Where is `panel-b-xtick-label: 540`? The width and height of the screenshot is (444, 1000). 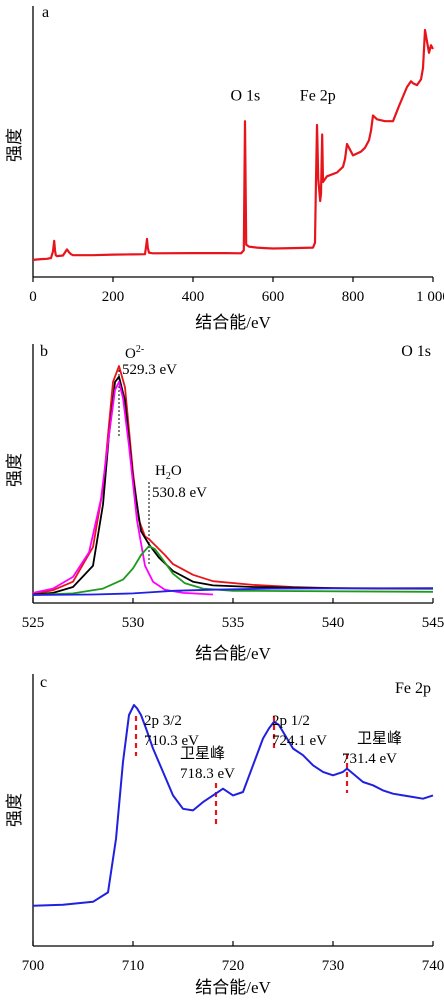 panel-b-xtick-label: 540 is located at coordinates (333, 623).